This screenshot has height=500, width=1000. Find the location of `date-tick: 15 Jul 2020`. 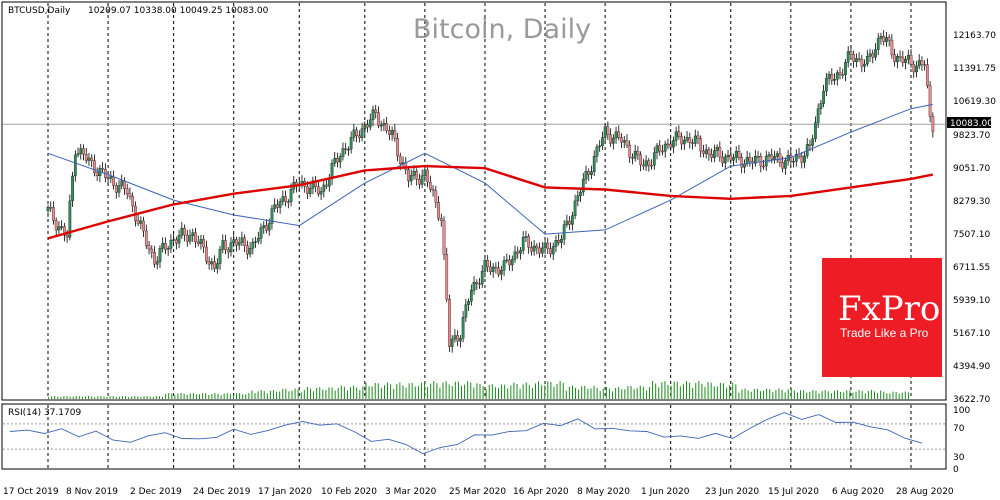

date-tick: 15 Jul 2020 is located at coordinates (793, 492).